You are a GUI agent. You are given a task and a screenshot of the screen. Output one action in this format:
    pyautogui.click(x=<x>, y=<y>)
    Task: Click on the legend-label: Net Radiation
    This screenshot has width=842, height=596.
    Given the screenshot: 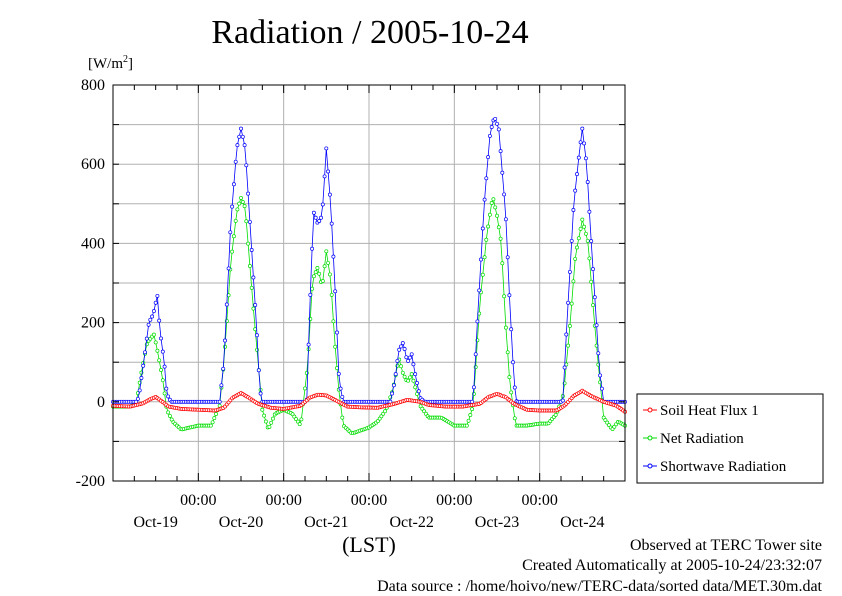 What is the action you would take?
    pyautogui.click(x=702, y=439)
    